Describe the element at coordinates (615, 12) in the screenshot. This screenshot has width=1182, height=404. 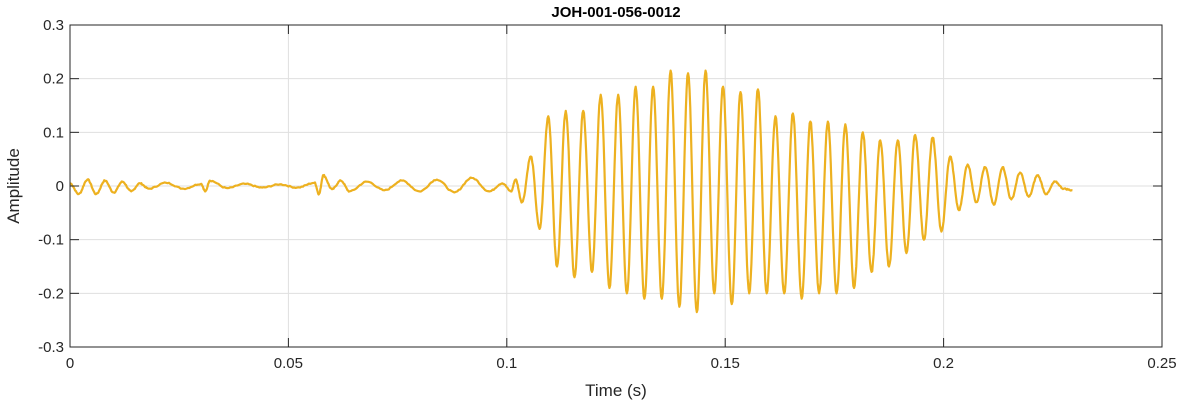
I see `chart-title: JOH-001-056-0012` at that location.